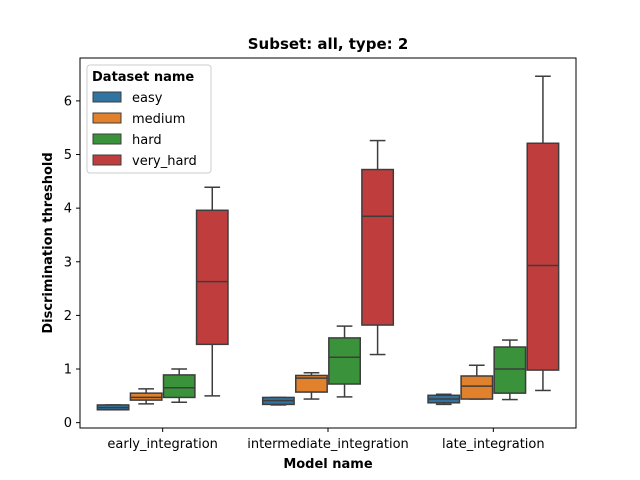  I want to click on y-tick-label: 5, so click(68, 155).